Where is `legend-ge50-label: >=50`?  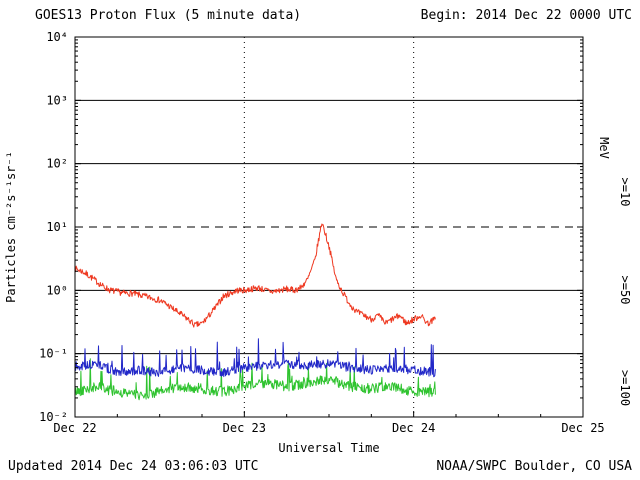
legend-ge50-label: >=50 is located at coordinates (625, 290).